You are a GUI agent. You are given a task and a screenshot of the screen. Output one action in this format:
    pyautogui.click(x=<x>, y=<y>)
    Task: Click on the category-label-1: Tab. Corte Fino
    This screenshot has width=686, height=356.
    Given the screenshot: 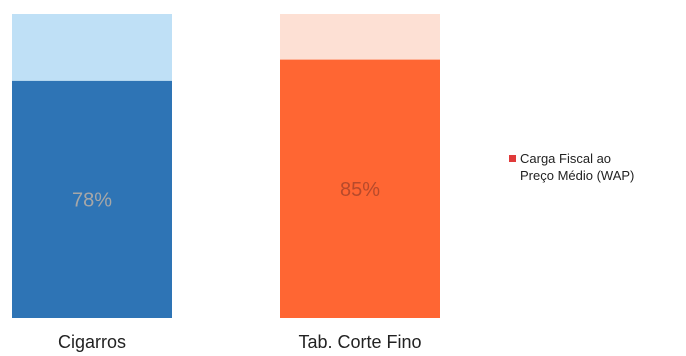 What is the action you would take?
    pyautogui.click(x=359, y=342)
    